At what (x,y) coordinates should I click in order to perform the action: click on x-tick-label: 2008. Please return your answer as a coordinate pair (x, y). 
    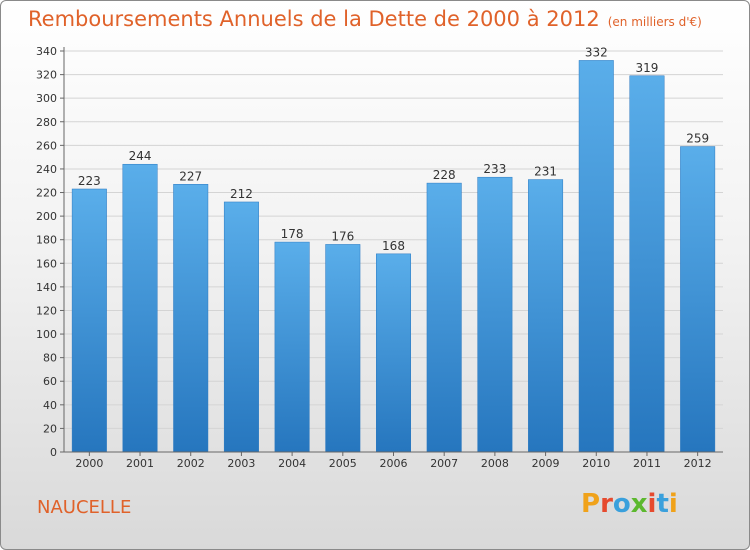
    Looking at the image, I should click on (495, 463).